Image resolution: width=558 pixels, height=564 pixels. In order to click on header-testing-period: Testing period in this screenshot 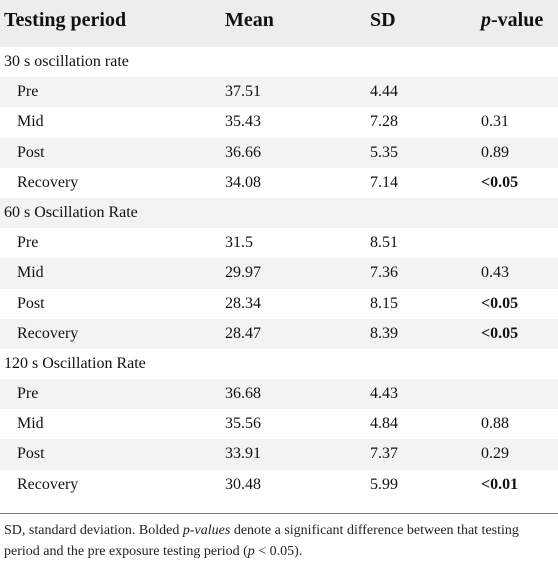, I will do `click(65, 20)`.